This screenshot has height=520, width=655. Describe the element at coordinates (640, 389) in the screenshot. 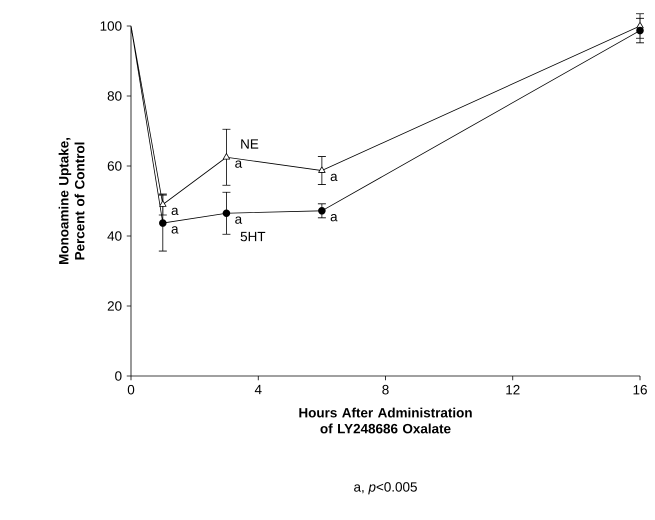

I see `x-tick-label: 16` at that location.